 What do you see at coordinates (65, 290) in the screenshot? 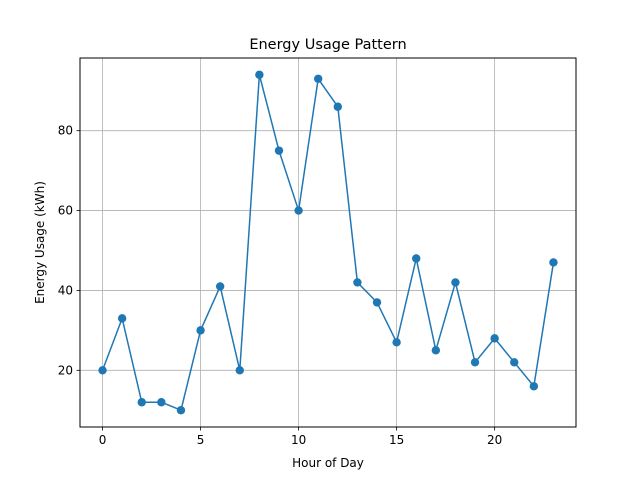
I see `y-tick-label: 40` at bounding box center [65, 290].